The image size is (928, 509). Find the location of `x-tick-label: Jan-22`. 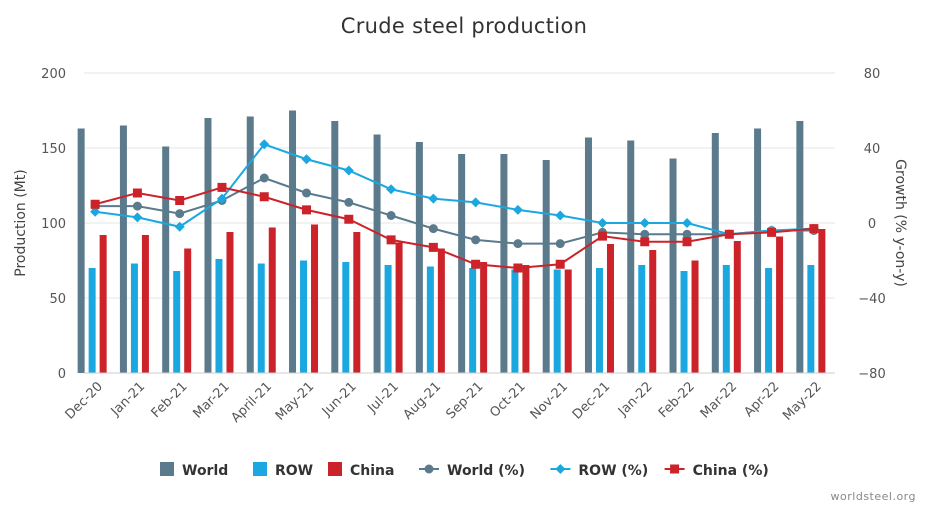

x-tick-label: Jan-22 is located at coordinates (635, 399).